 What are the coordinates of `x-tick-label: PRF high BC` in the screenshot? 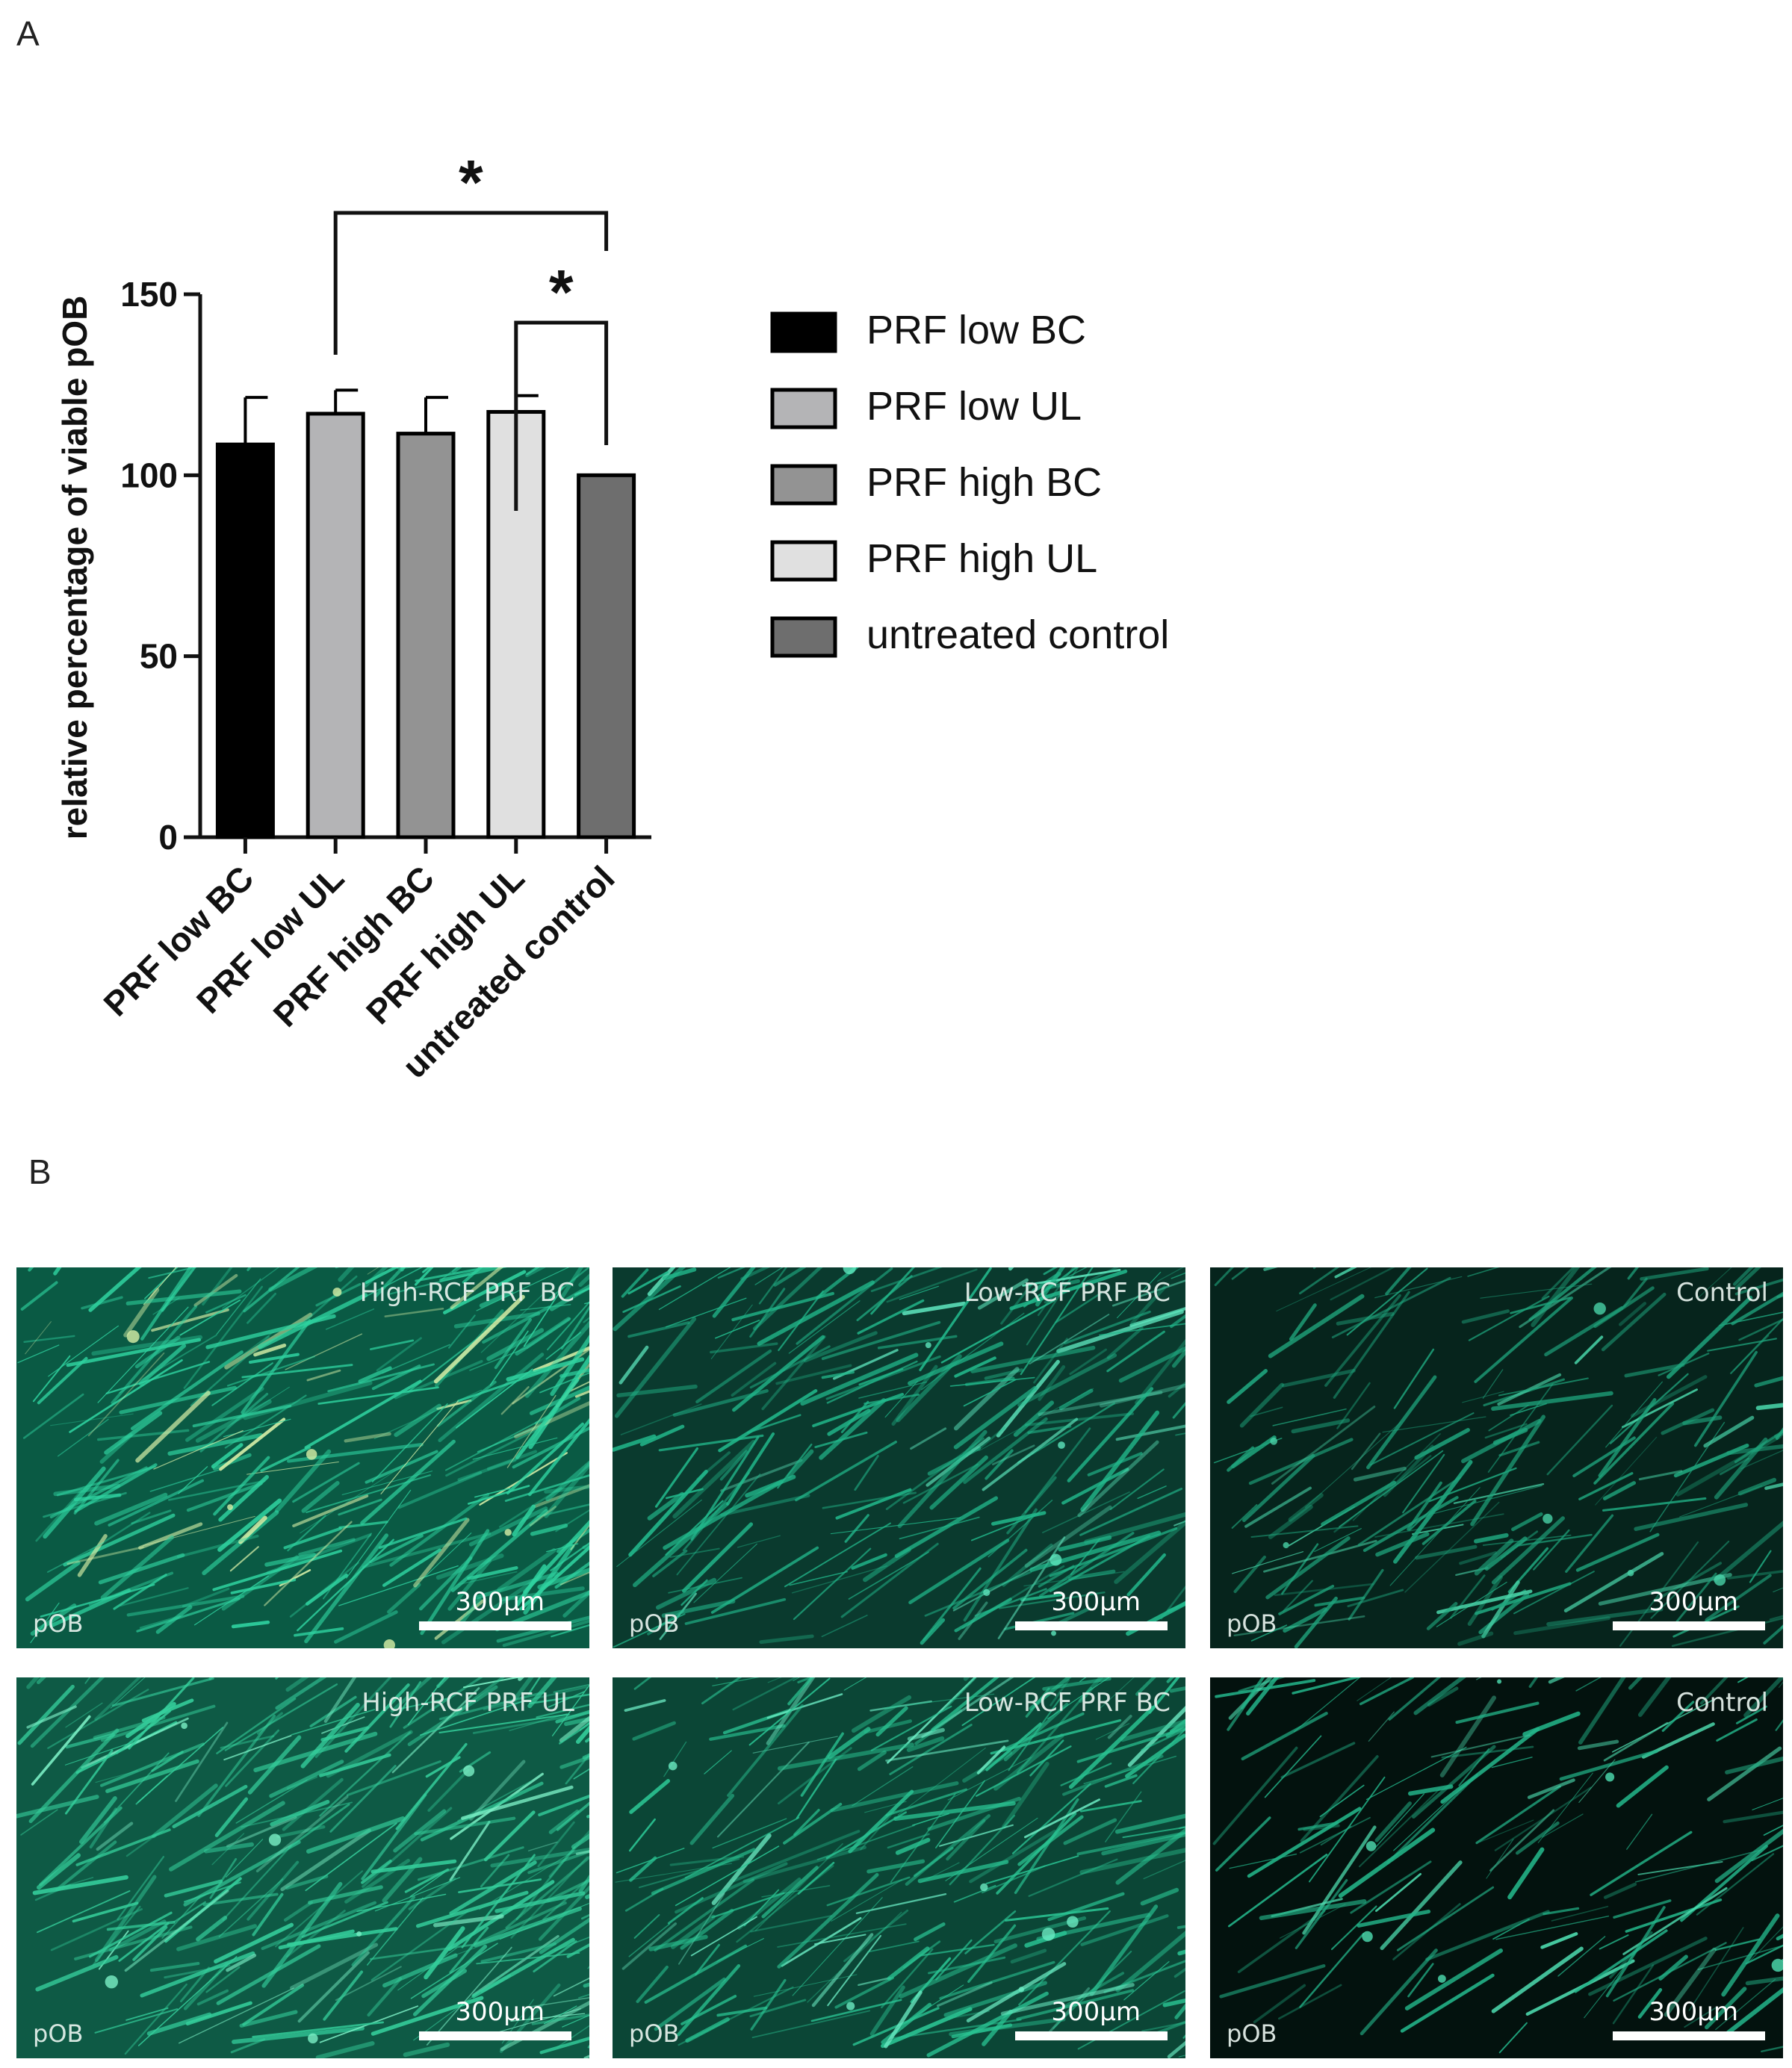 It's located at (354, 946).